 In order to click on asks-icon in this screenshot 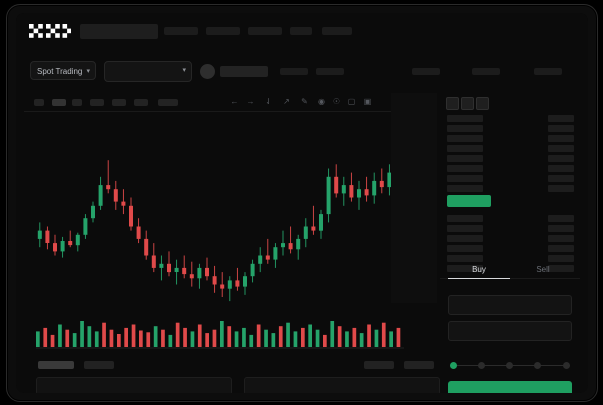, I will do `click(482, 103)`.